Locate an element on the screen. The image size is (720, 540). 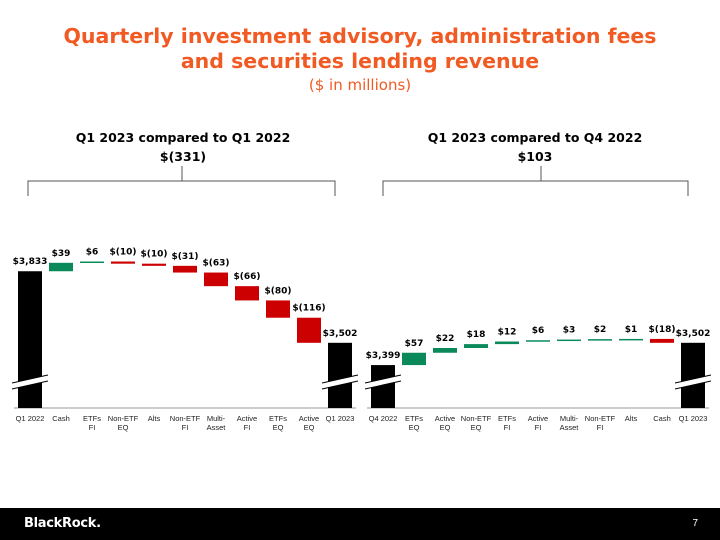
page-subtitle: ($ in millions) is located at coordinates (360, 85).